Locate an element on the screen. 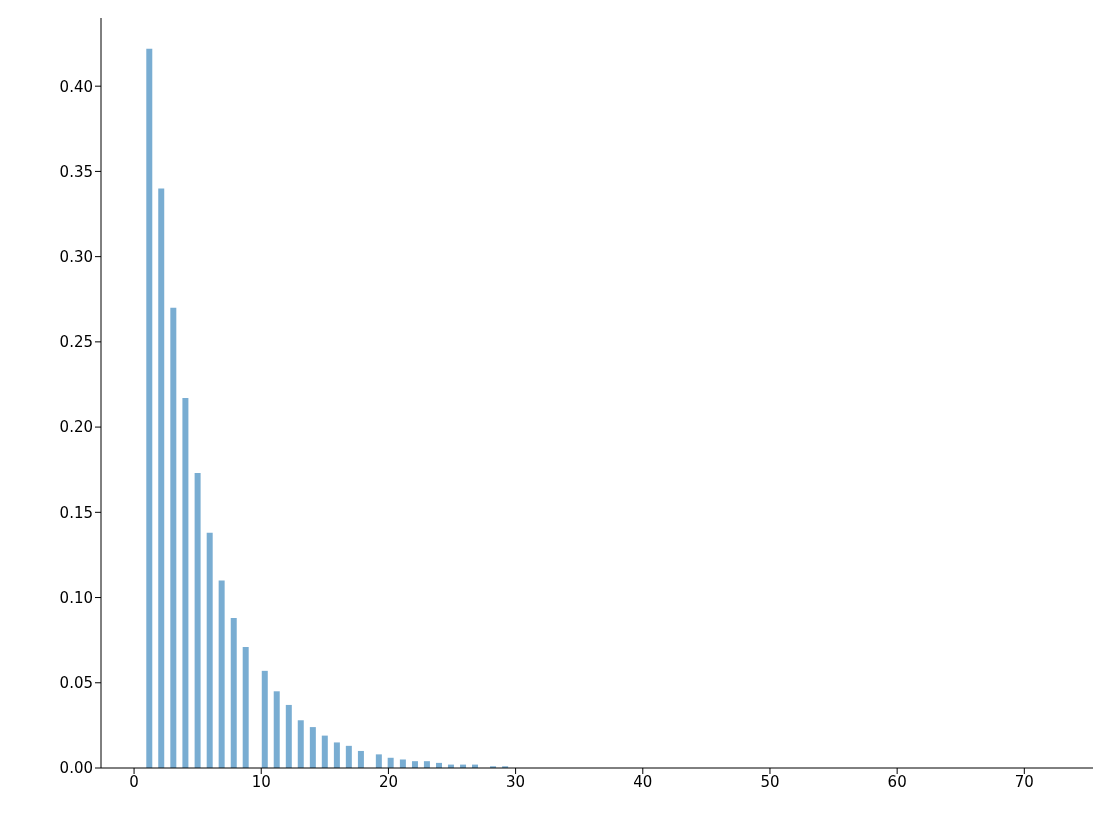  x-tick-label: 50 is located at coordinates (770, 781).